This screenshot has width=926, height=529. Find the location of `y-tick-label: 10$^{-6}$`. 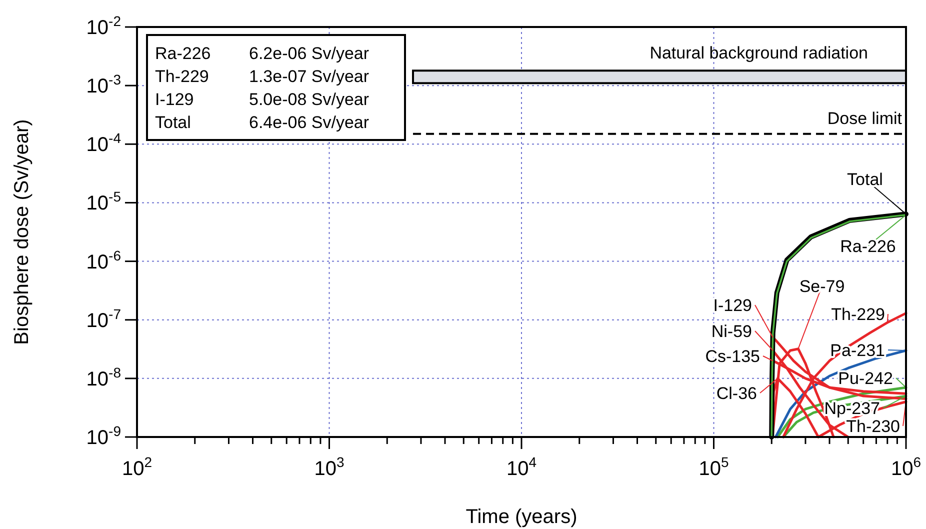

y-tick-label: 10$^{-6}$ is located at coordinates (104, 260).